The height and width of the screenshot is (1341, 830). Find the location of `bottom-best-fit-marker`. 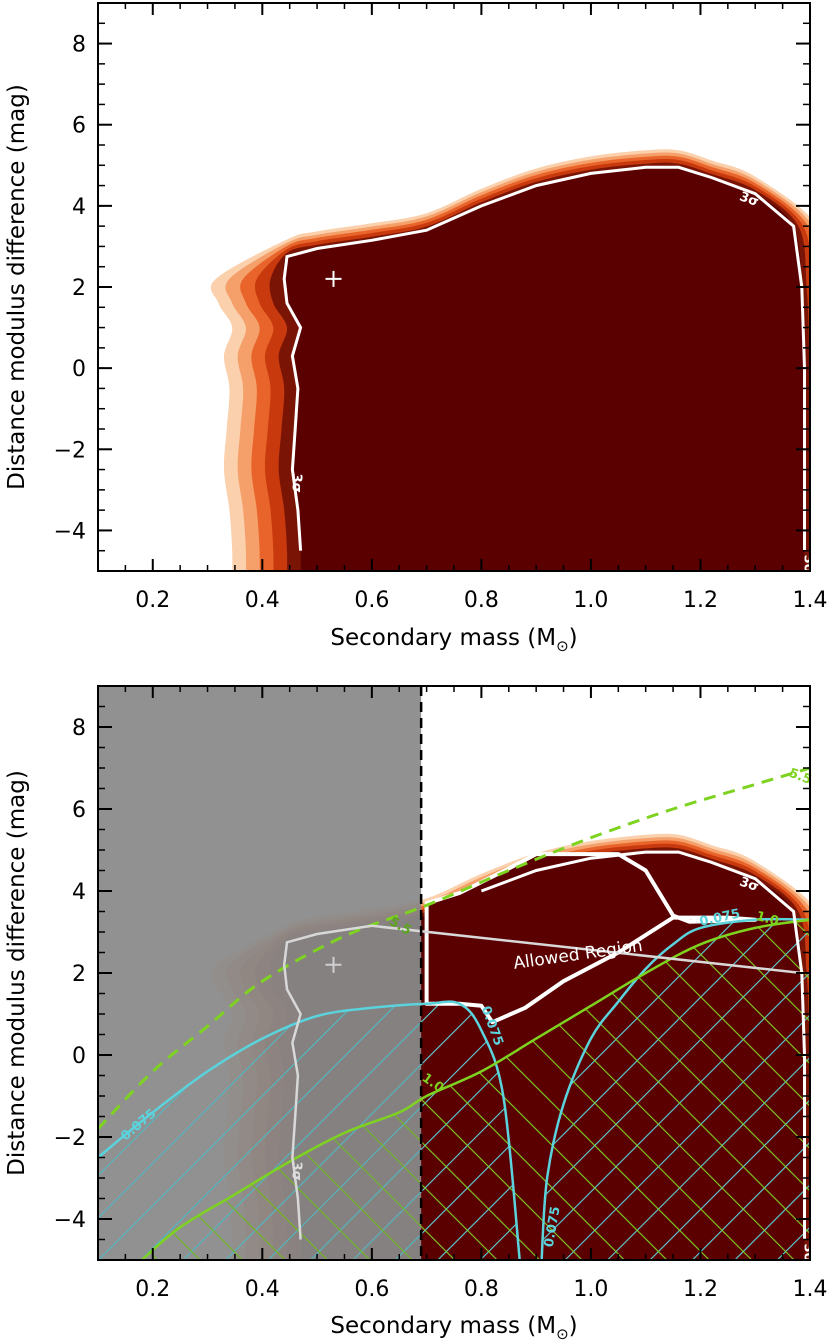

bottom-best-fit-marker is located at coordinates (333, 964).